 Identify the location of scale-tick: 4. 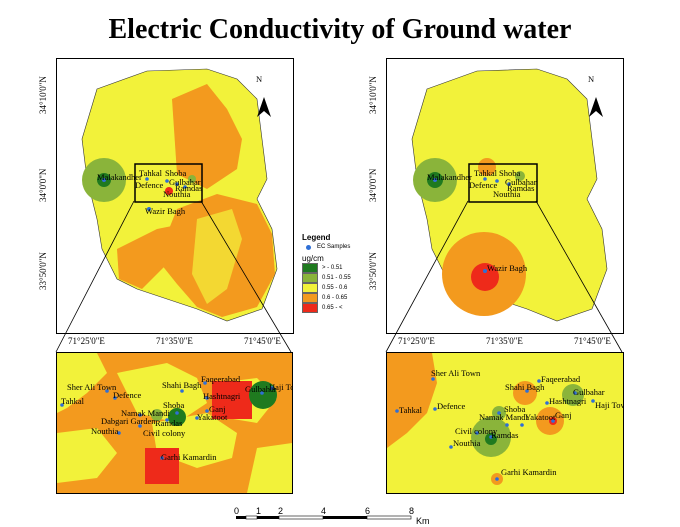
(324, 511).